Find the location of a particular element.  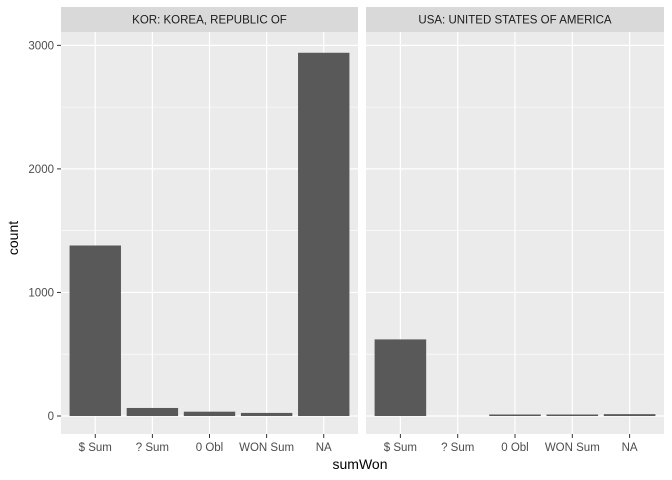

x-axis-title: sumWon is located at coordinates (360, 464).